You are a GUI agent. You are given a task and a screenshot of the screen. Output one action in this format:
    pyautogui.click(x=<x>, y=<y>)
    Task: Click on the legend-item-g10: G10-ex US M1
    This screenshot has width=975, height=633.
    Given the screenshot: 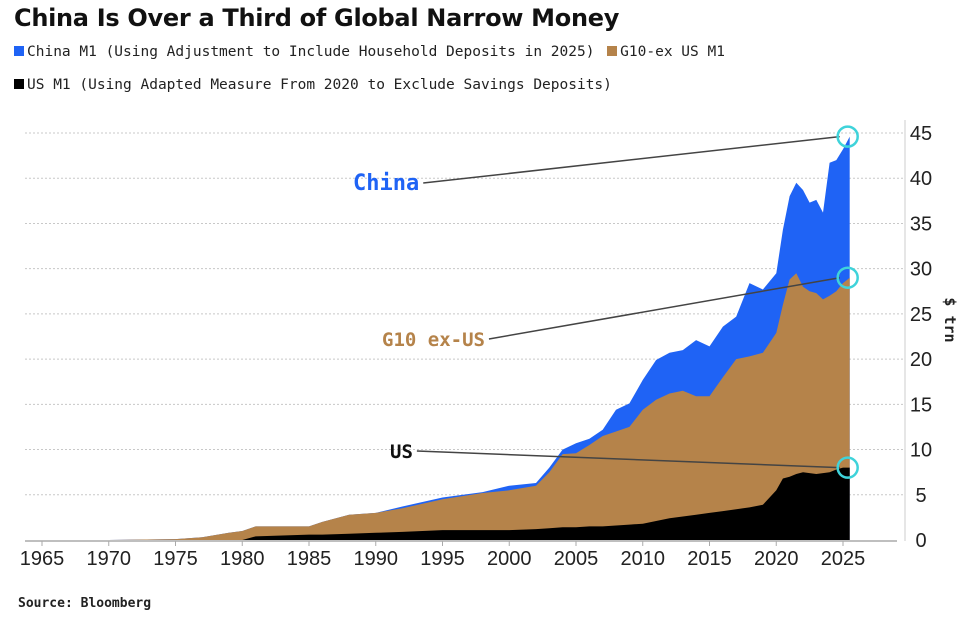 What is the action you would take?
    pyautogui.click(x=666, y=52)
    